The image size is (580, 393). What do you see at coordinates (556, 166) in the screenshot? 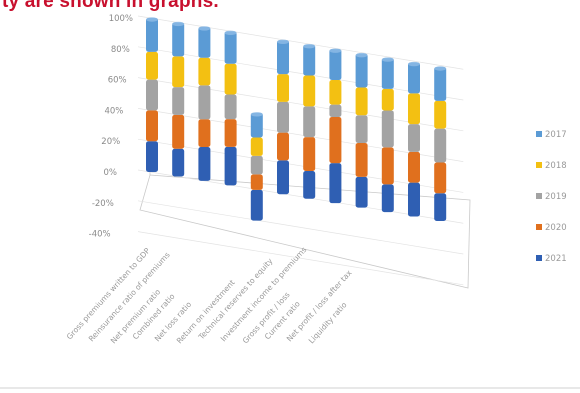
I see `legend-label: 2018` at bounding box center [556, 166].